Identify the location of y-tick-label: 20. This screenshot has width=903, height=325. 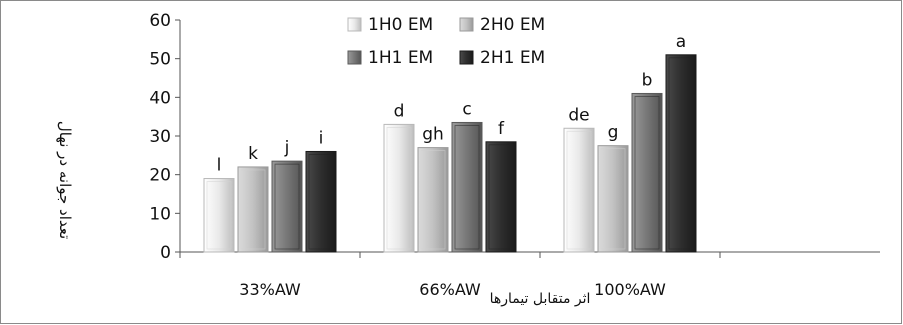
(160, 176).